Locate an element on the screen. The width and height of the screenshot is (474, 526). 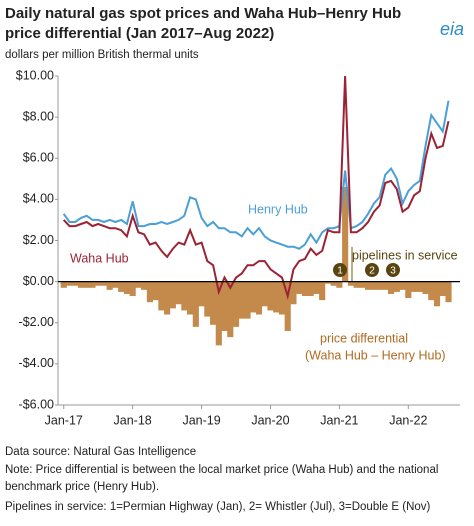
pipeline-marker-label: 3 is located at coordinates (393, 271).